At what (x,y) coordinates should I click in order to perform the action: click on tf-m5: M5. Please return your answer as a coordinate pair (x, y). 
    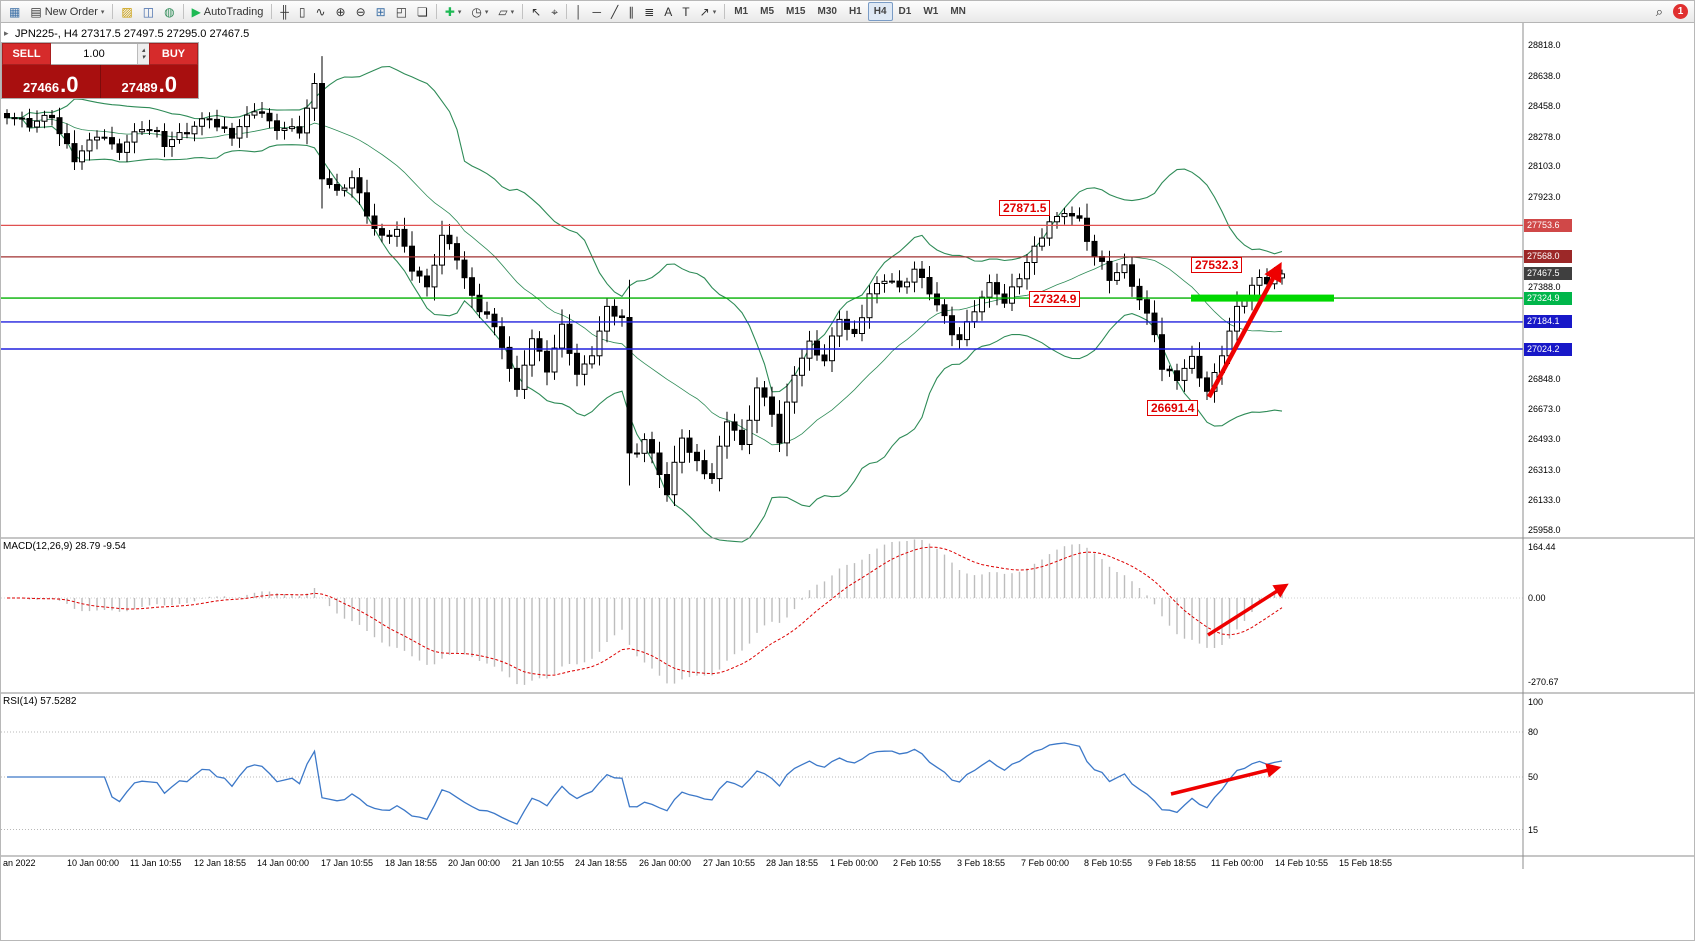
    Looking at the image, I should click on (767, 11).